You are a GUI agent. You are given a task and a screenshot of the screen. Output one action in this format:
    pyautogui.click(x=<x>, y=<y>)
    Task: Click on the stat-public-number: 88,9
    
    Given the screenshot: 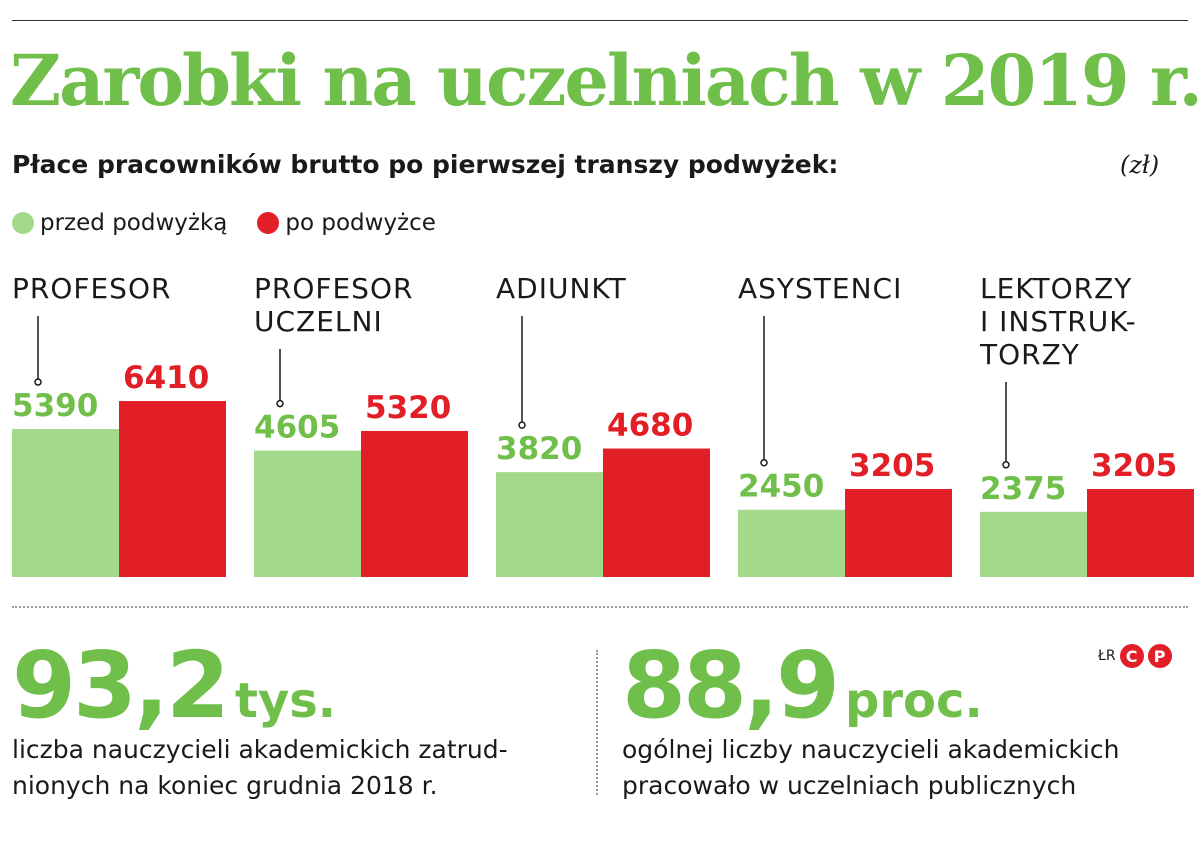 What is the action you would take?
    pyautogui.click(x=731, y=685)
    